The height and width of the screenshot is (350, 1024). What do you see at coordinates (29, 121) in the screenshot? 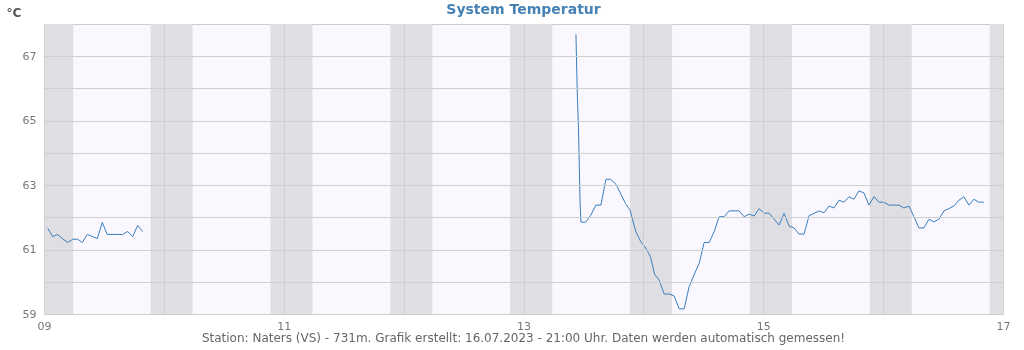
I see `y-tick-label: 65` at bounding box center [29, 121].